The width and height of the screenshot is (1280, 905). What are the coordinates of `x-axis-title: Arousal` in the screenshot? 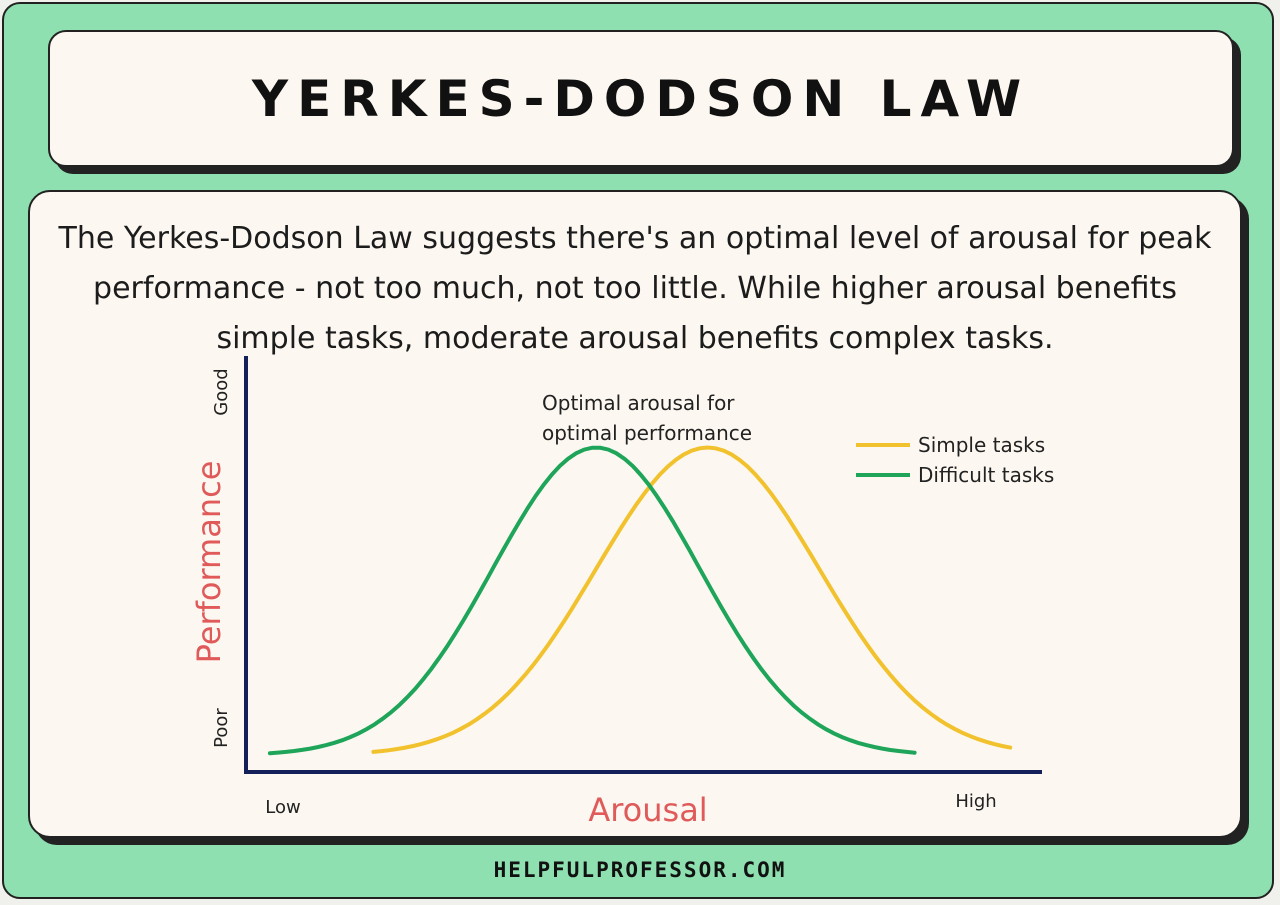 It's located at (647, 810).